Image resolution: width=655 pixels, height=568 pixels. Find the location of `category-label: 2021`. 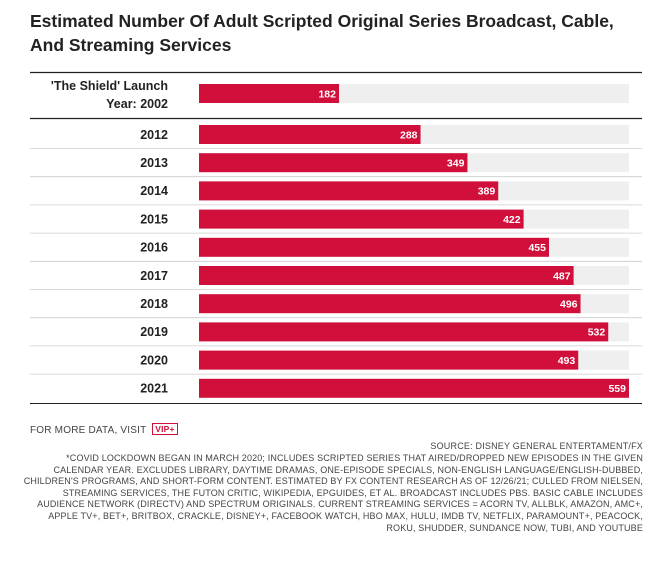

category-label: 2021 is located at coordinates (154, 389).